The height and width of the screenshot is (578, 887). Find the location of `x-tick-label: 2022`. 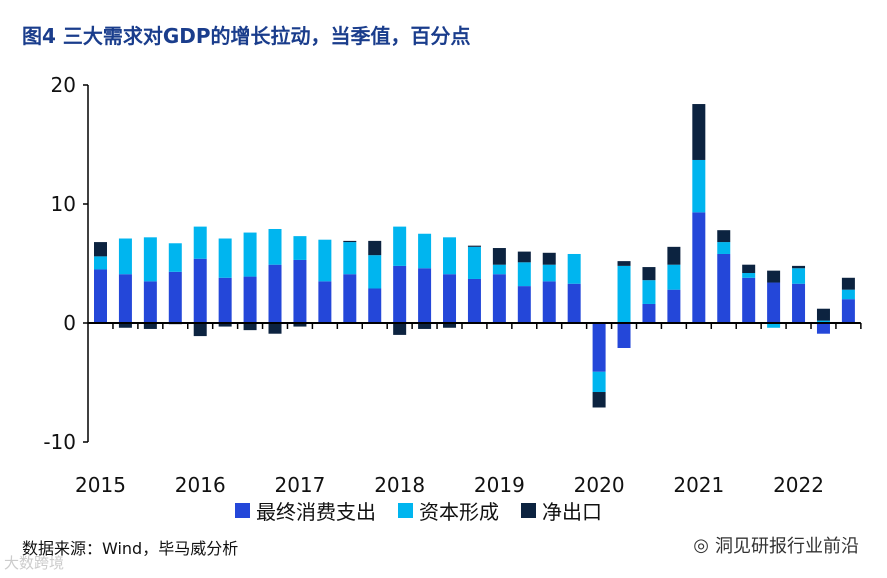

x-tick-label: 2022 is located at coordinates (798, 485).